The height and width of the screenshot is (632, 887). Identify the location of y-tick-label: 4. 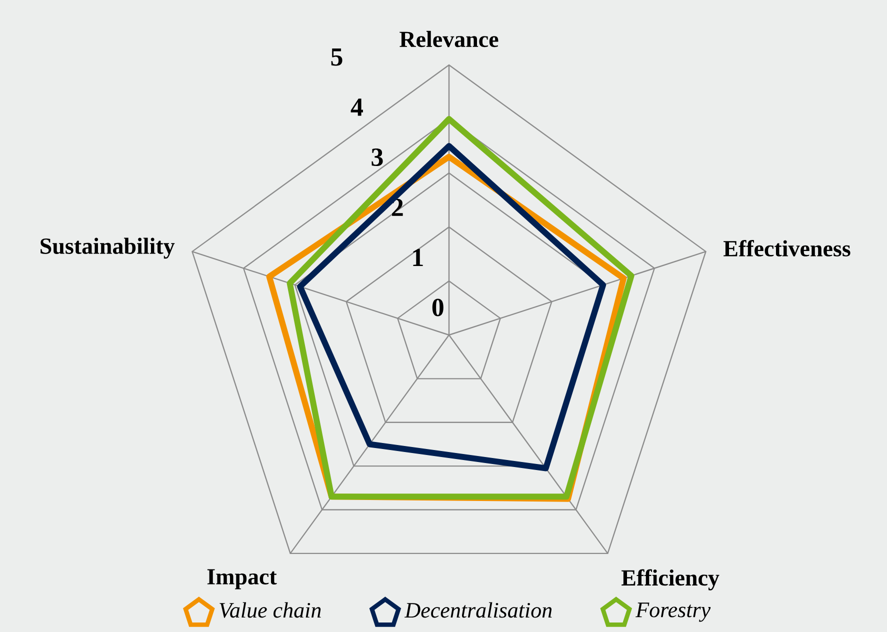
(356, 107).